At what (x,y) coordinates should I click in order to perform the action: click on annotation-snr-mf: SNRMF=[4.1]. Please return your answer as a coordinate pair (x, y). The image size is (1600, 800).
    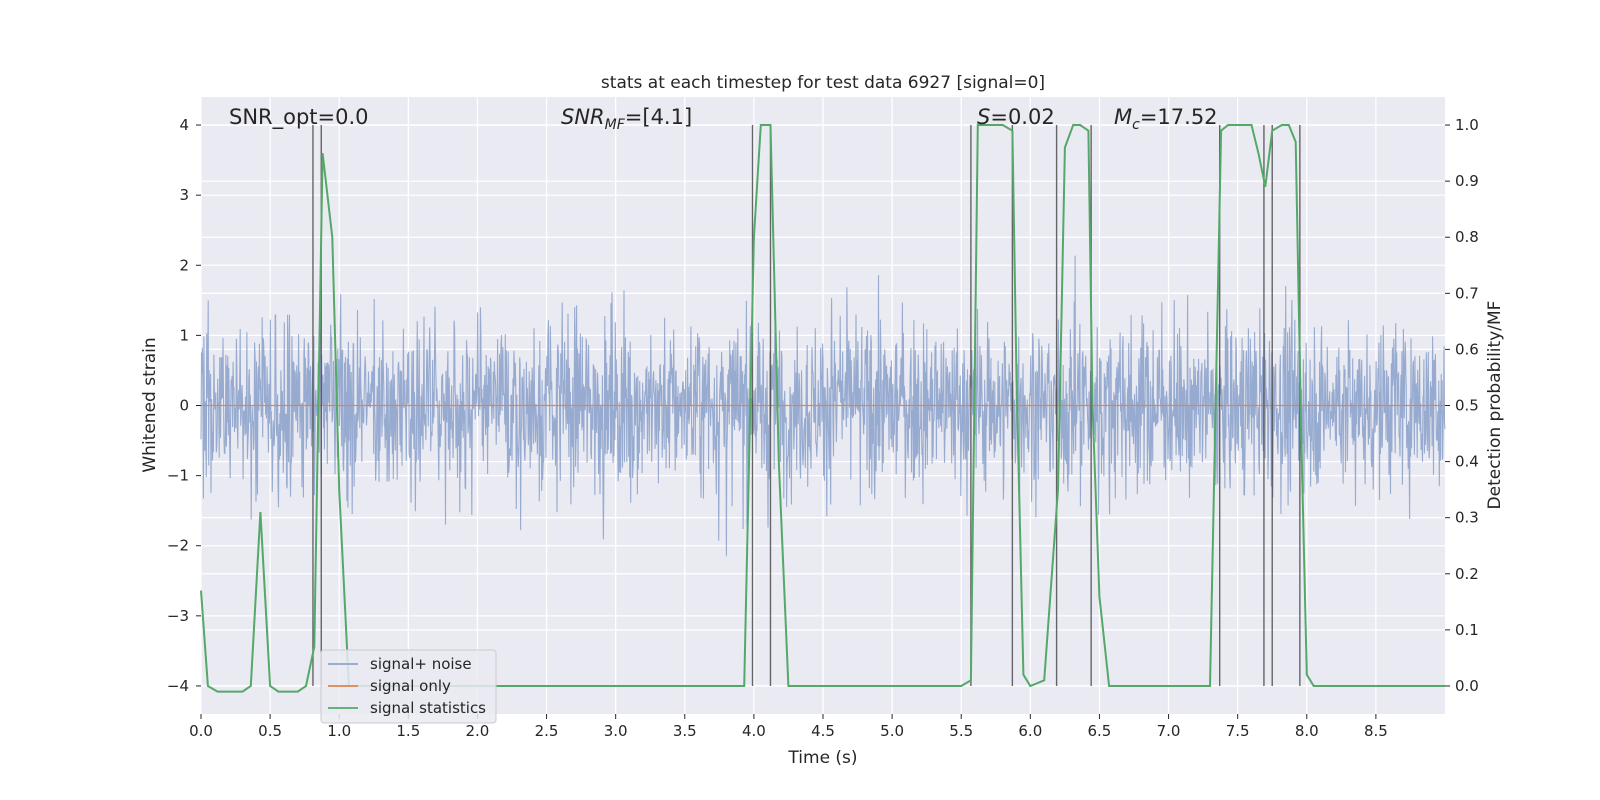
    Looking at the image, I should click on (626, 119).